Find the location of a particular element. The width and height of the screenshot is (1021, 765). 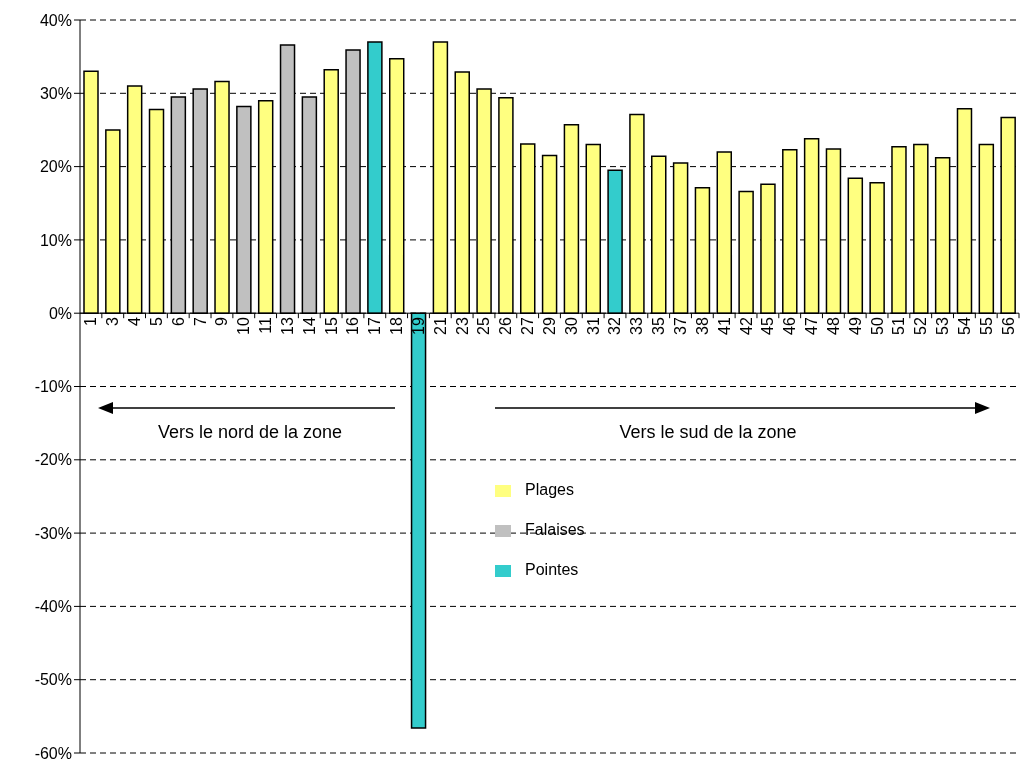

x-tick-label: 27 is located at coordinates (528, 326).